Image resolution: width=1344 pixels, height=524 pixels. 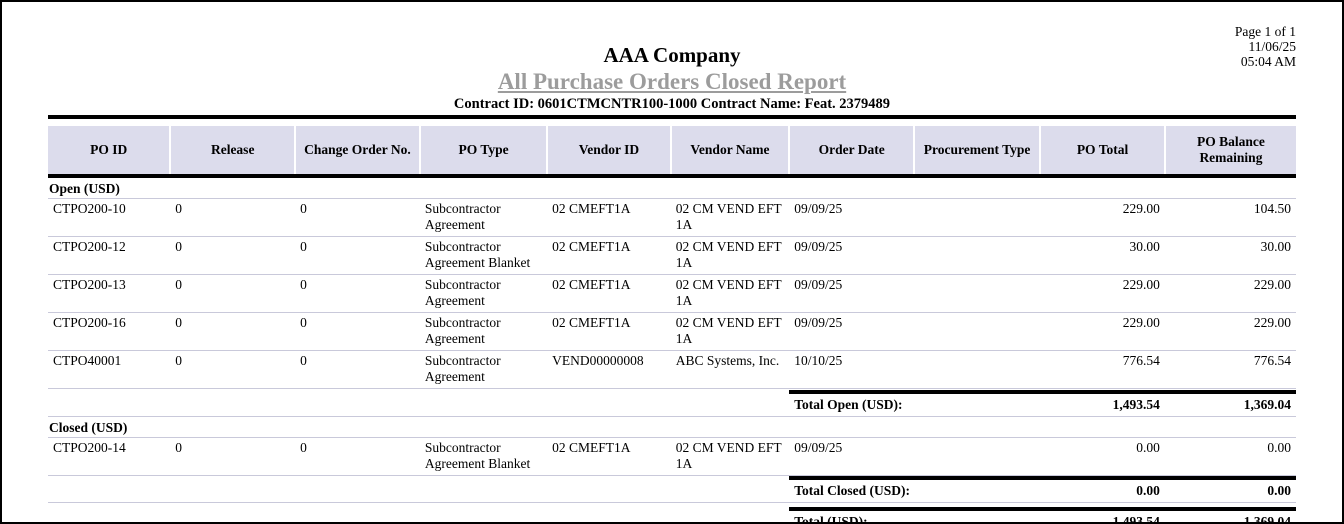 What do you see at coordinates (672, 117) in the screenshot?
I see `header-divider-rule` at bounding box center [672, 117].